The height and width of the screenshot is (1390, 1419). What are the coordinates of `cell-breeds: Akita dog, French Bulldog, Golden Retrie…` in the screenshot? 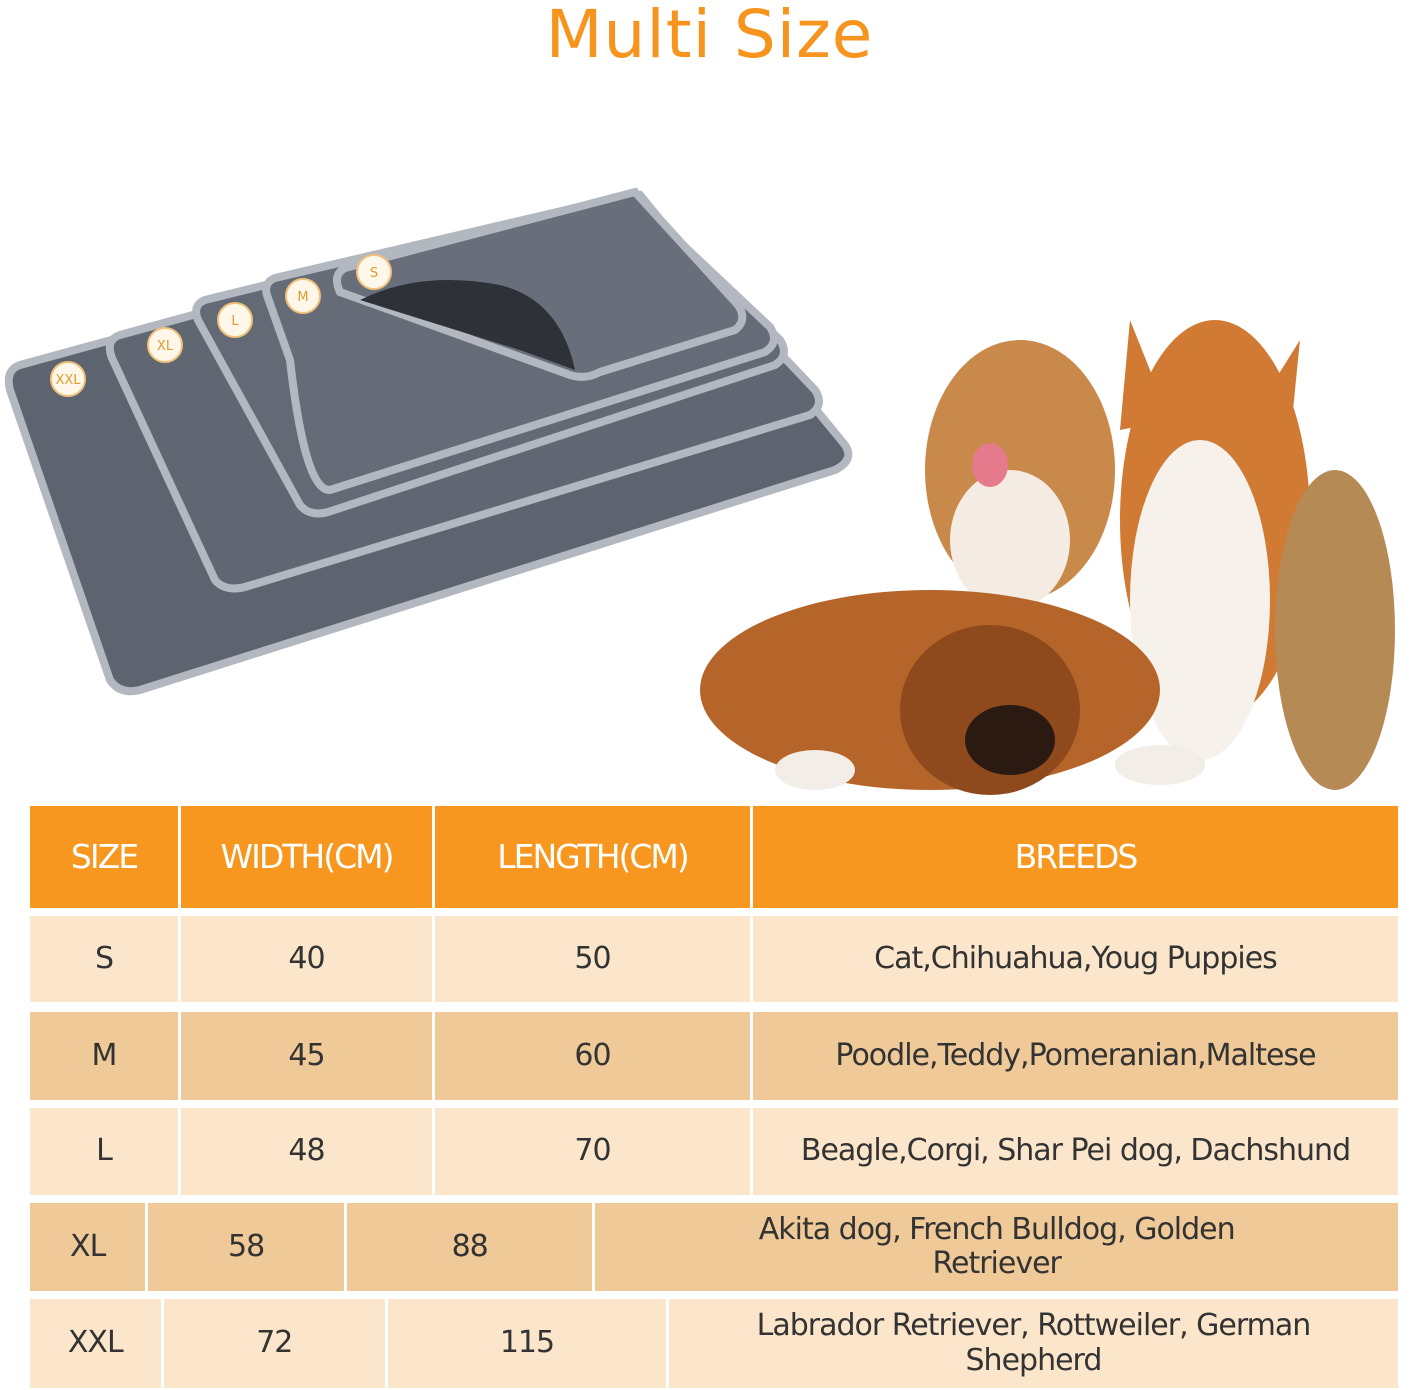 It's located at (996, 1247).